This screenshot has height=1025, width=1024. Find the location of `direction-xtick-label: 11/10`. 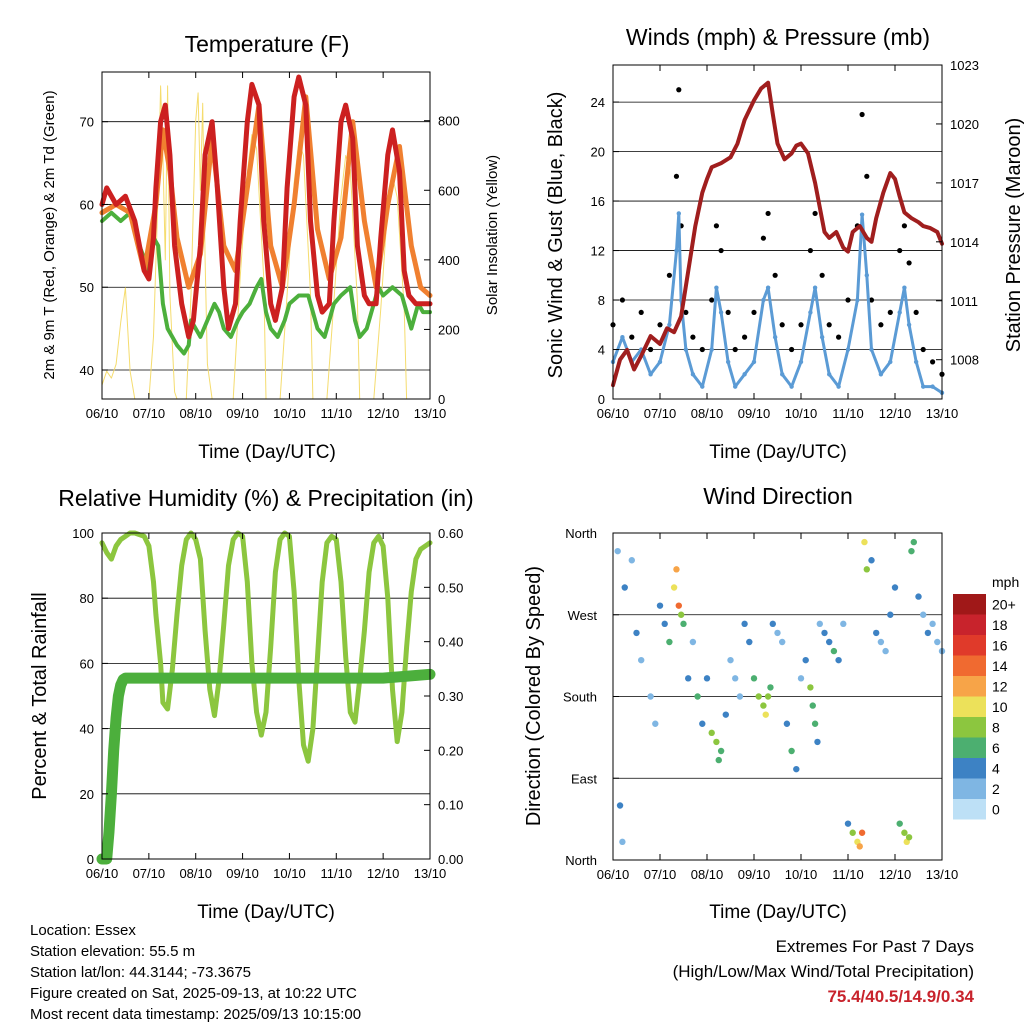

direction-xtick-label: 11/10 is located at coordinates (848, 874).